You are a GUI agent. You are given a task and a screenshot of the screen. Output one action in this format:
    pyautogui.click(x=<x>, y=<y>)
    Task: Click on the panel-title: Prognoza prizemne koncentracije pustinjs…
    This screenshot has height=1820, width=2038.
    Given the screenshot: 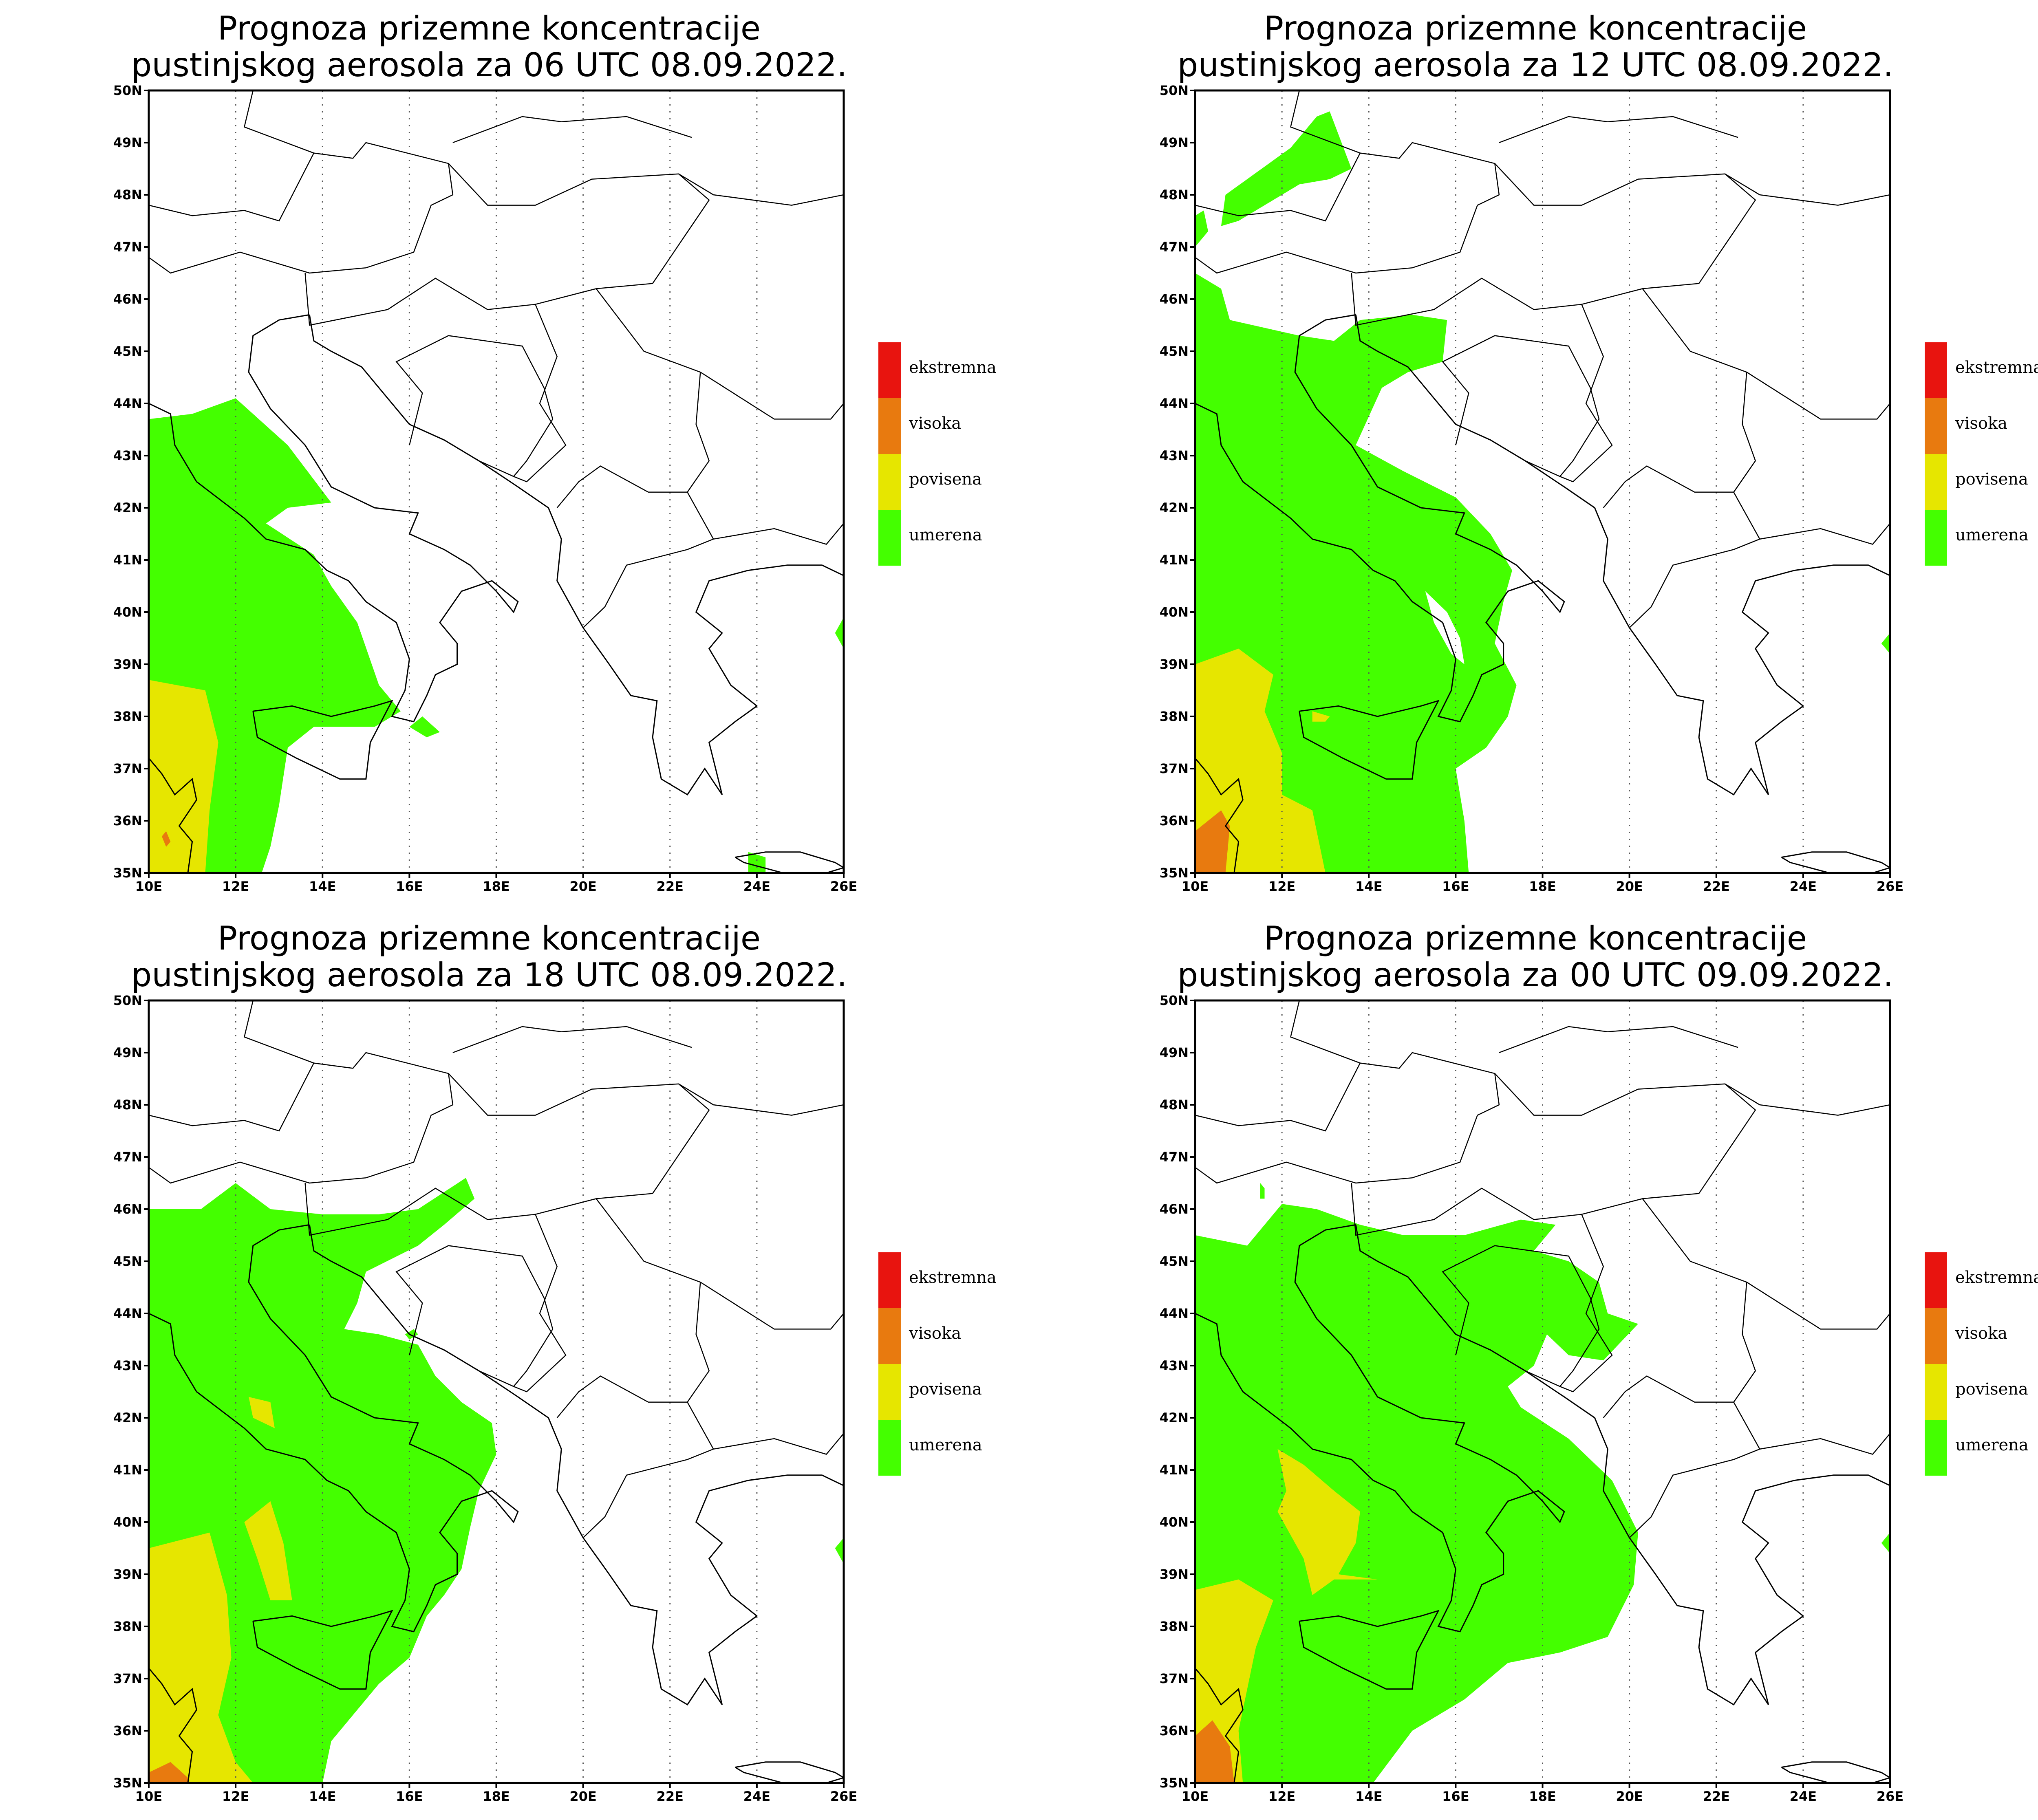 What is the action you would take?
    pyautogui.click(x=489, y=47)
    